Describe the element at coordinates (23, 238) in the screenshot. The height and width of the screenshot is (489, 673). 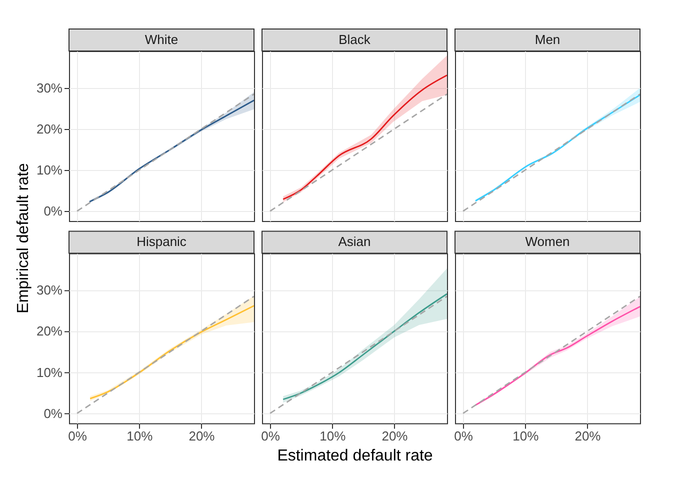
I see `y-axis-title: Empirical default rate` at that location.